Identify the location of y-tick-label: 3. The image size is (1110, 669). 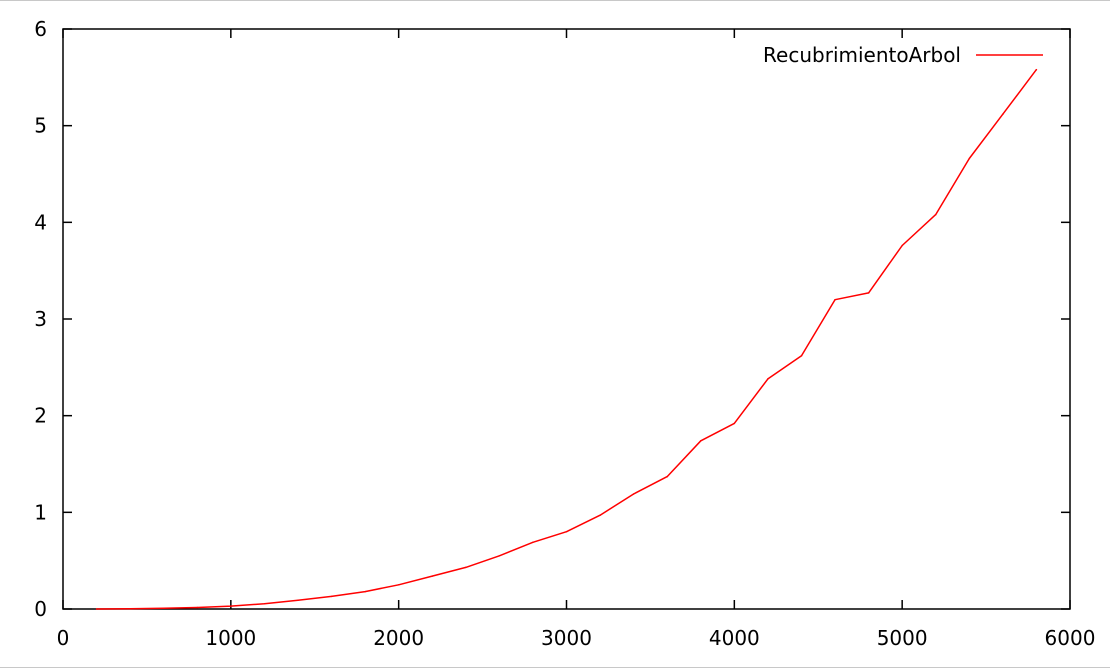
(40, 319).